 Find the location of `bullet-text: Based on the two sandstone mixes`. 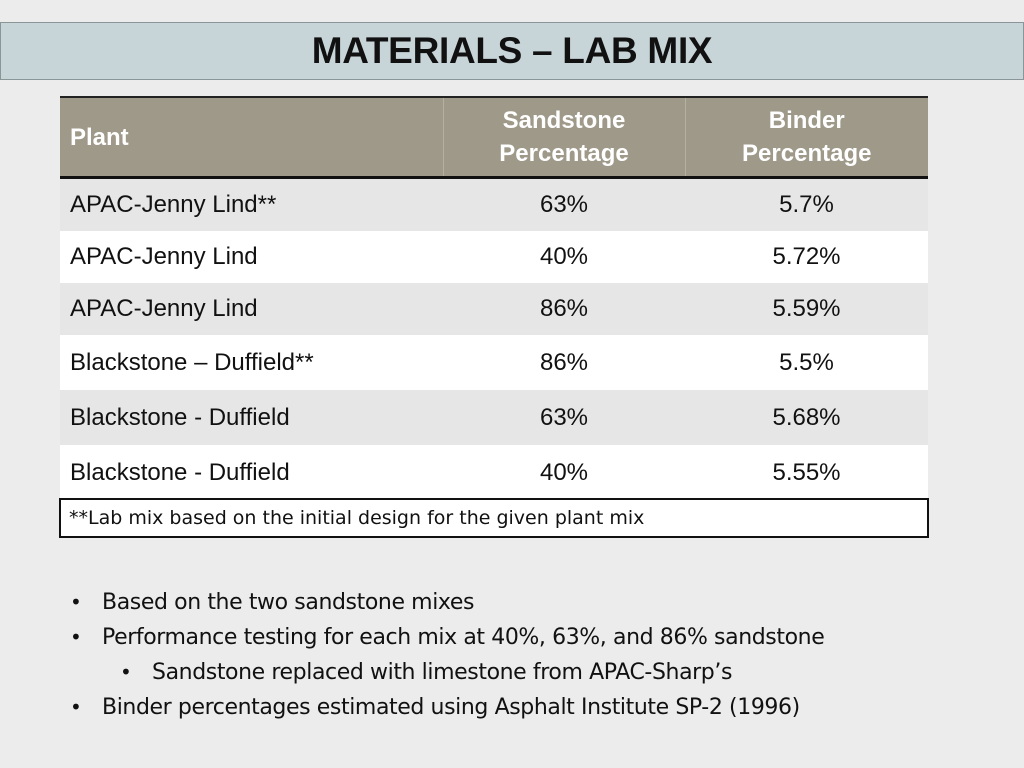

bullet-text: Based on the two sandstone mixes is located at coordinates (288, 602).